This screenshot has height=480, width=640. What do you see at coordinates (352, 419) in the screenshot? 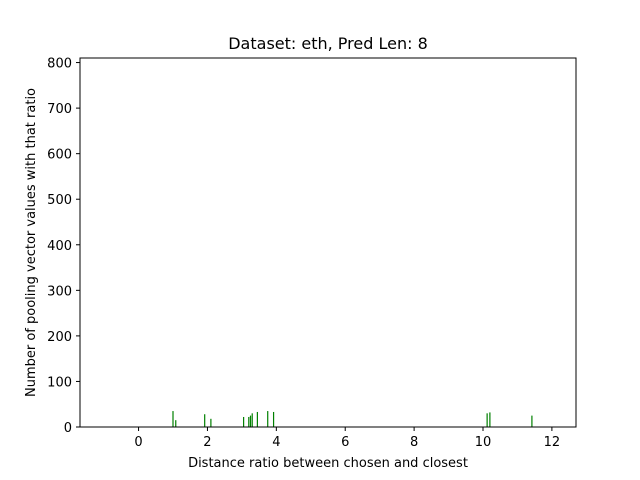
I see `bars-group` at bounding box center [352, 419].